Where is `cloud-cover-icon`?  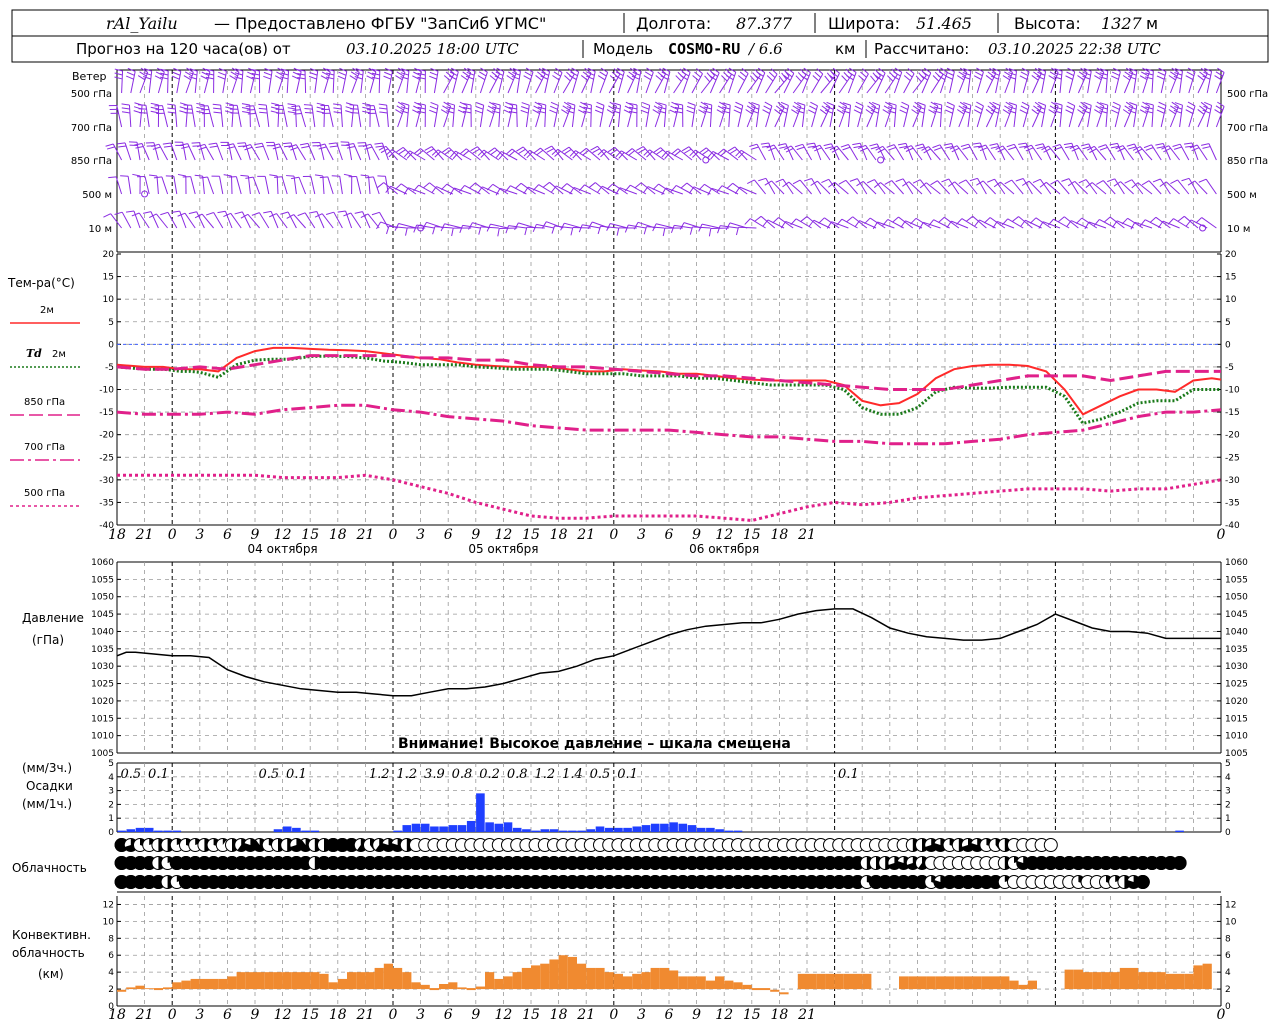
cloud-cover-icon is located at coordinates (1050, 845).